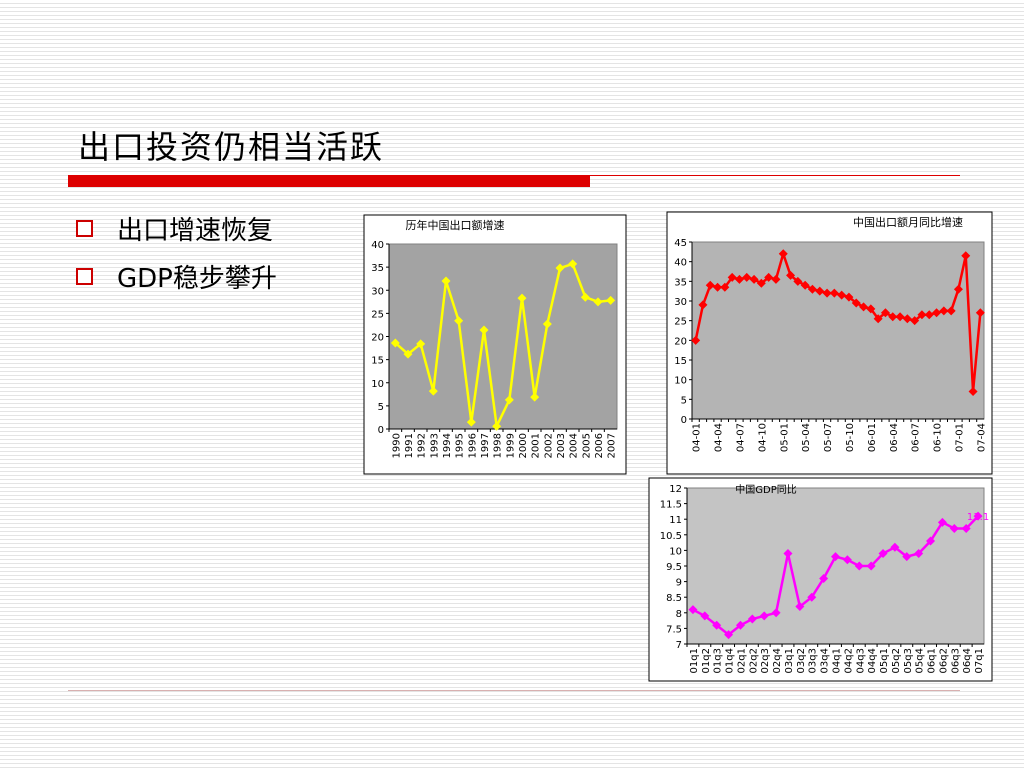 The image size is (1024, 768). What do you see at coordinates (671, 505) in the screenshot?
I see `y-tick-label: 11.5` at bounding box center [671, 505].